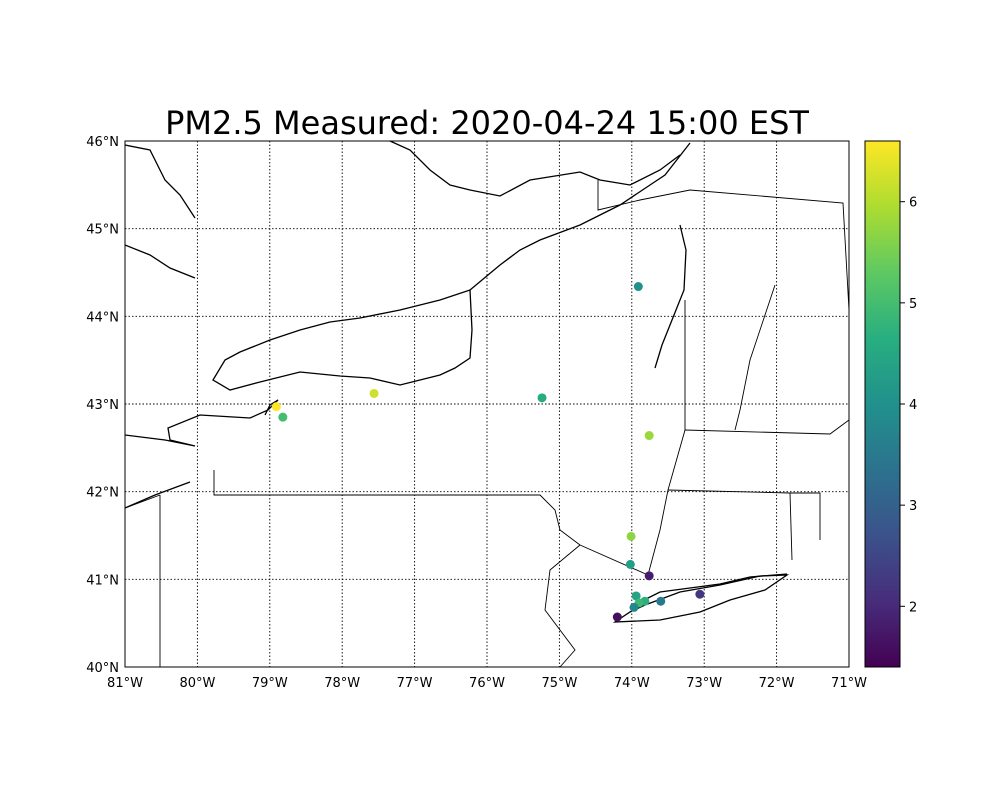 Image resolution: width=1000 pixels, height=800 pixels. I want to click on map-title: PM2.5 Measured: 2020-04-24 15:00 EST, so click(487, 123).